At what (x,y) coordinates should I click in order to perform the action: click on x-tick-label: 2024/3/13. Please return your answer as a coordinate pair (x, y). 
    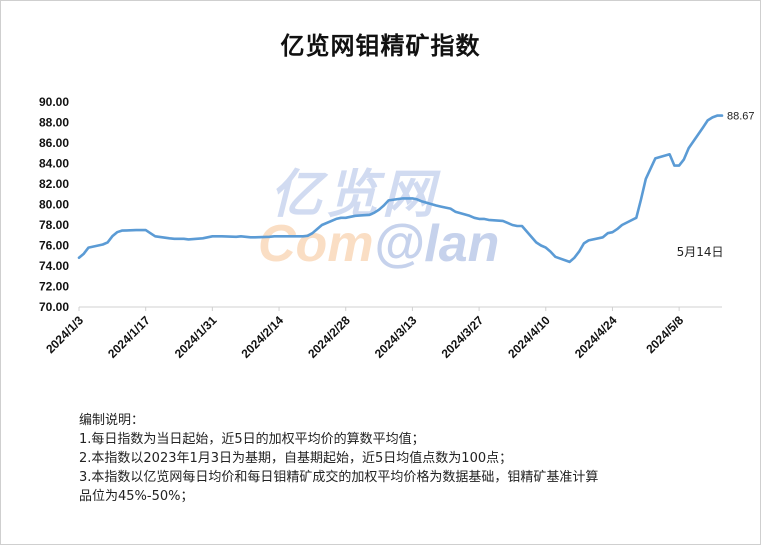
    Looking at the image, I should click on (396, 337).